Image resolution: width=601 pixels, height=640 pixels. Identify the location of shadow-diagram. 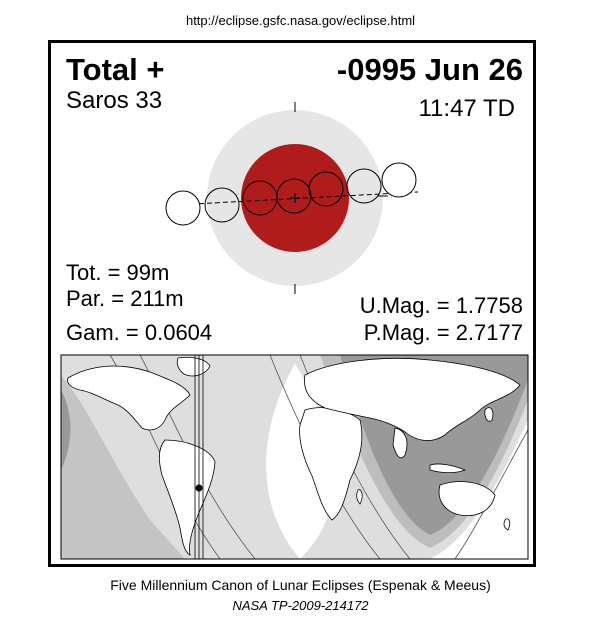
(292, 198).